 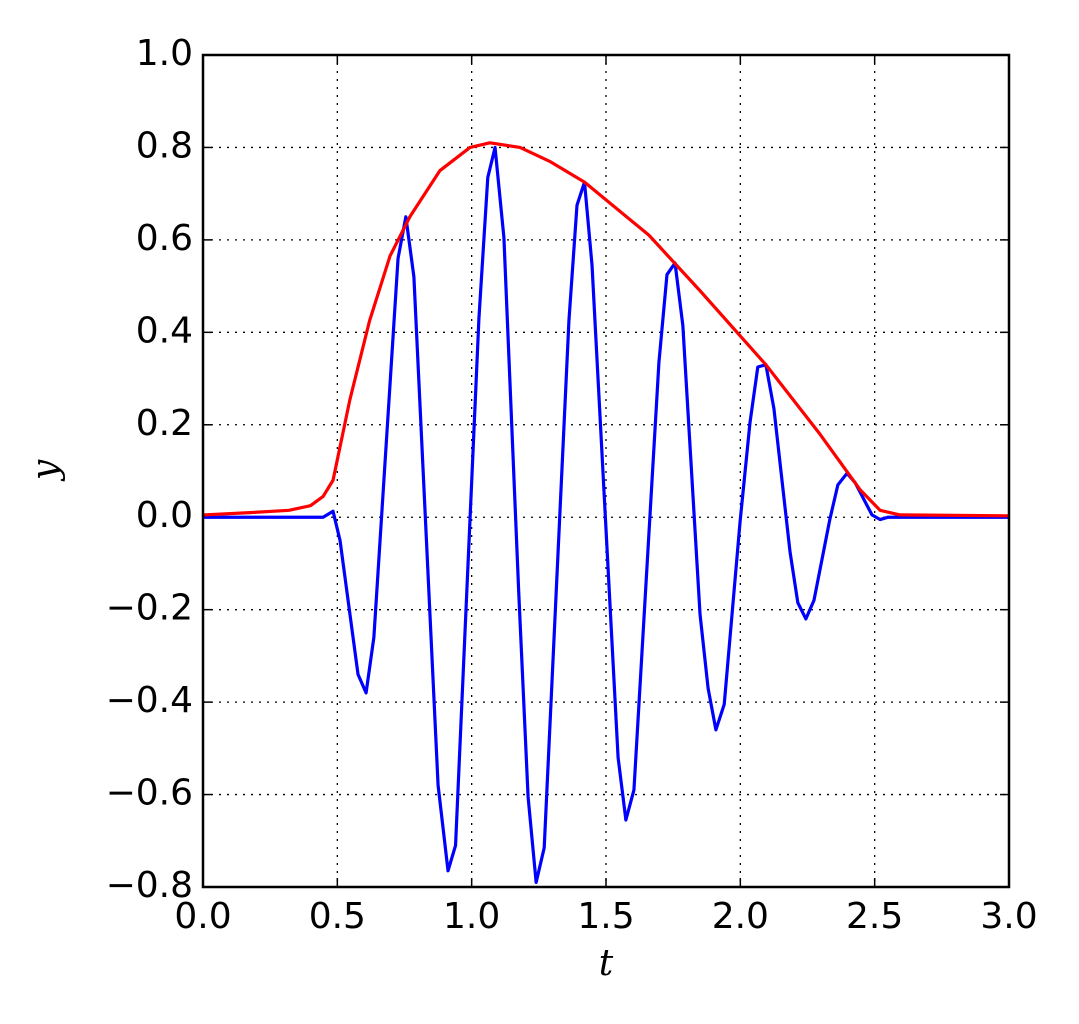 What do you see at coordinates (337, 916) in the screenshot?
I see `x-tick-label: 0.5` at bounding box center [337, 916].